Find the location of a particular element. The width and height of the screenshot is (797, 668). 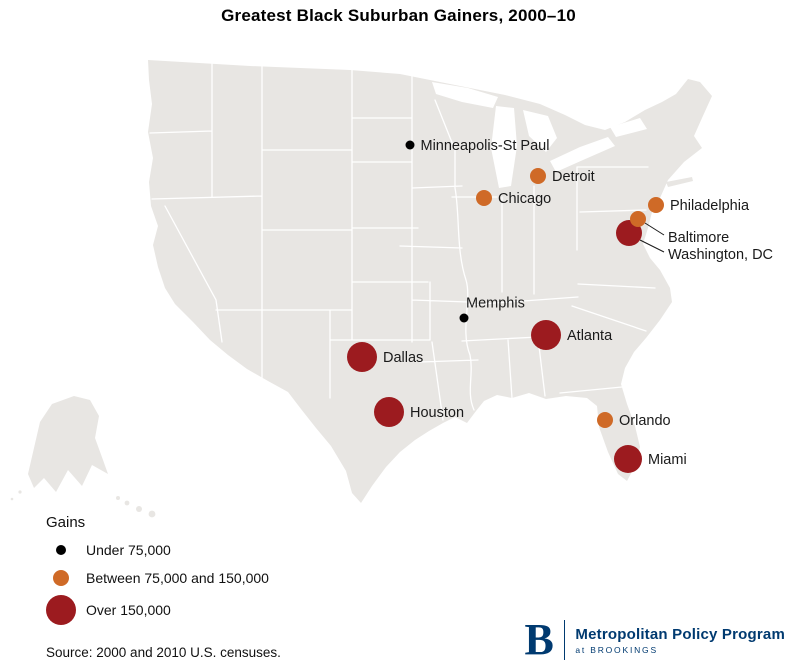

brookings-wordmark: Metropolitan Policy Program at BROOKINGS is located at coordinates (680, 640).